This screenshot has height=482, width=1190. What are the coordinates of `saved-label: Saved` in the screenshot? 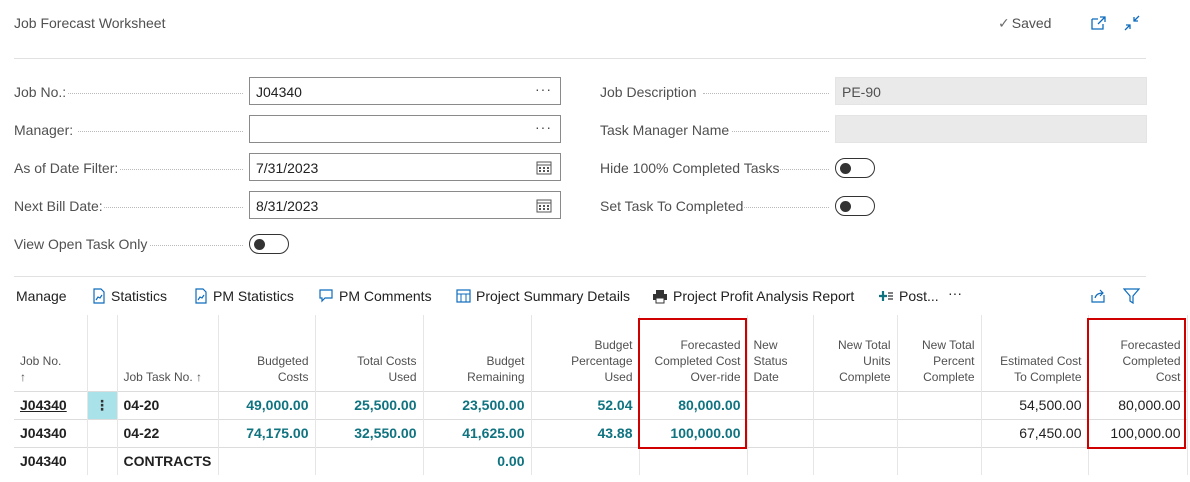 It's located at (1031, 23).